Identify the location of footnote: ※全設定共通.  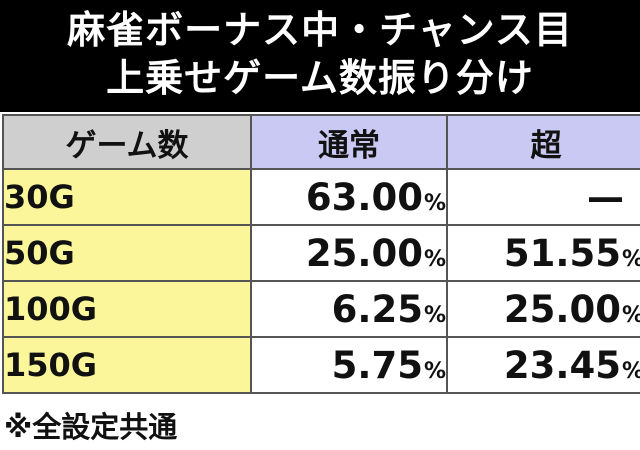
(91, 427).